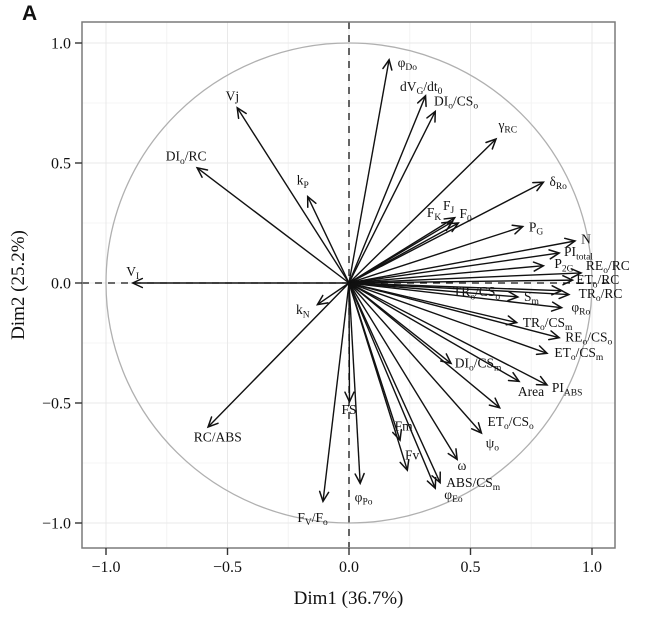 The image size is (650, 618). What do you see at coordinates (580, 308) in the screenshot?
I see `variable-label-22: φRo​` at bounding box center [580, 308].